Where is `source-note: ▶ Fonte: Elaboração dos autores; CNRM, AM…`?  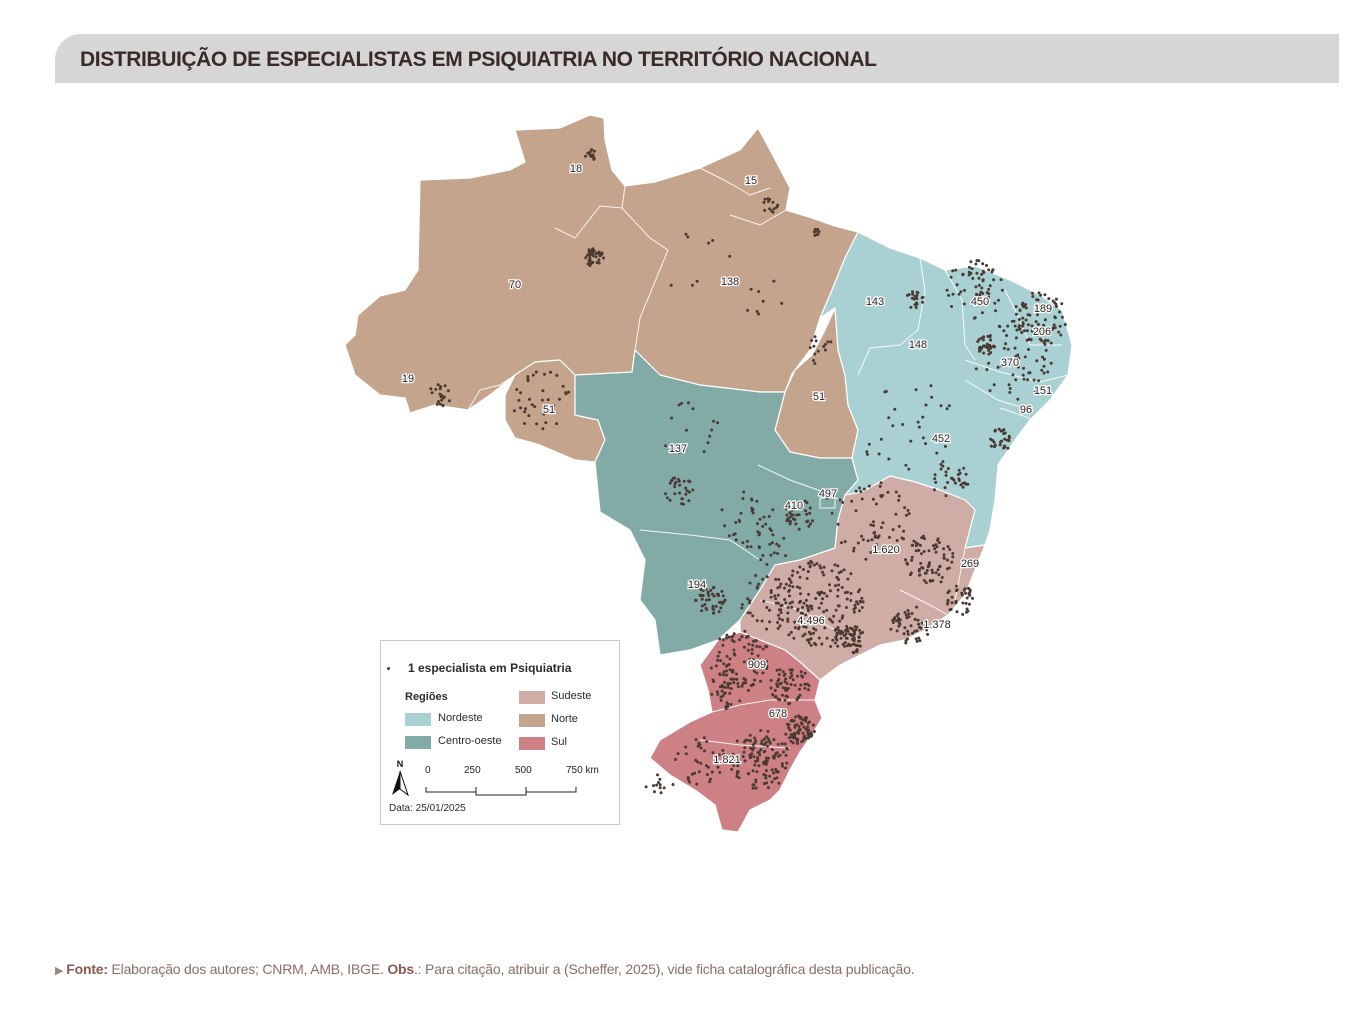
source-note: ▶ Fonte: Elaboração dos autores; CNRM, AM… is located at coordinates (485, 969).